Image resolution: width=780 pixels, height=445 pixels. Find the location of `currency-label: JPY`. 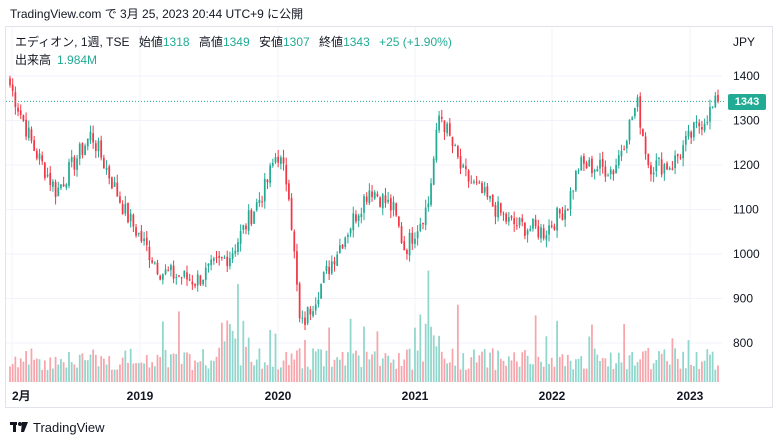

currency-label: JPY is located at coordinates (744, 42).